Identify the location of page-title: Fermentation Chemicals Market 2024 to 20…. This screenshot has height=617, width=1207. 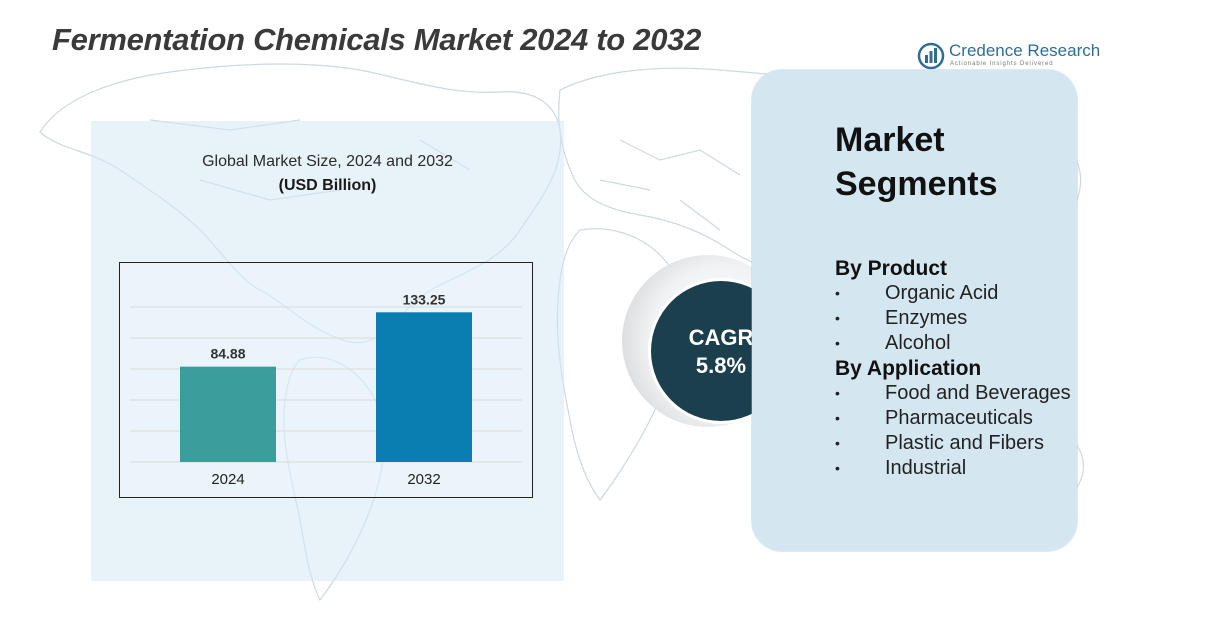
(377, 39).